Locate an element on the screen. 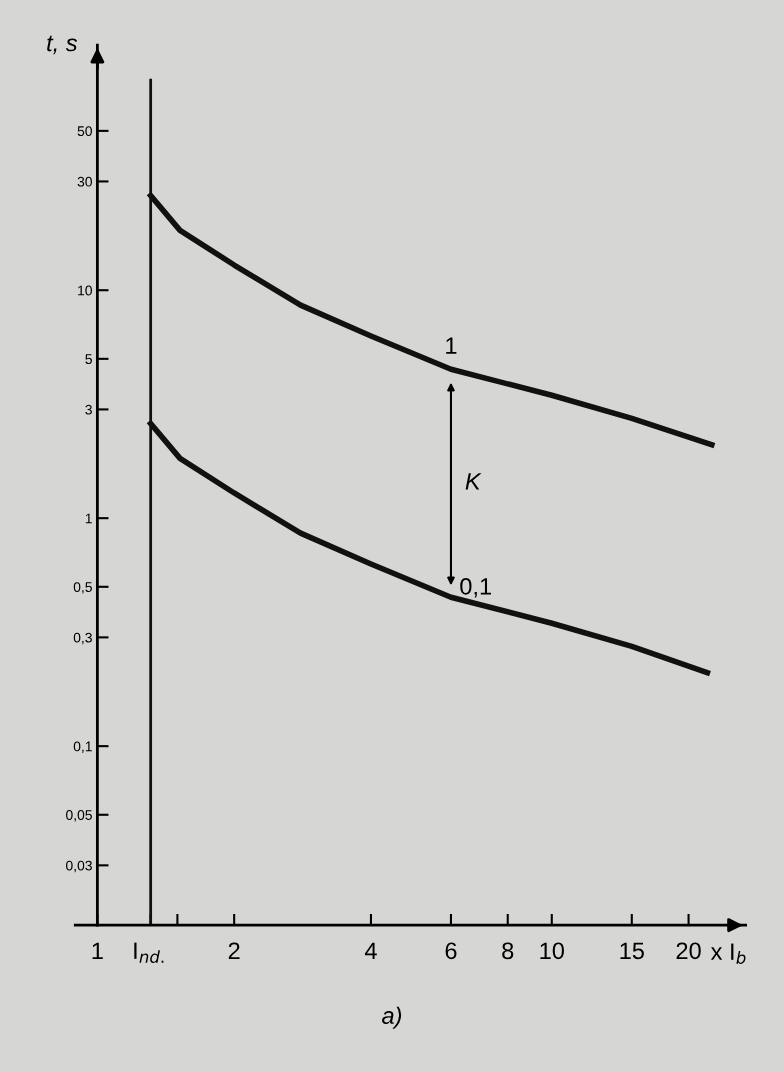 The width and height of the screenshot is (784, 1072). x-tick-label: 4 is located at coordinates (370, 950).